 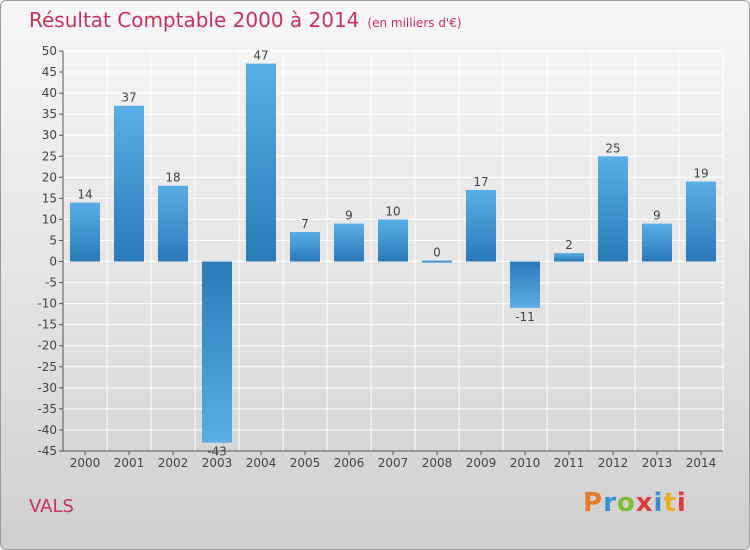 I want to click on y-tick-label: -20, so click(x=47, y=346).